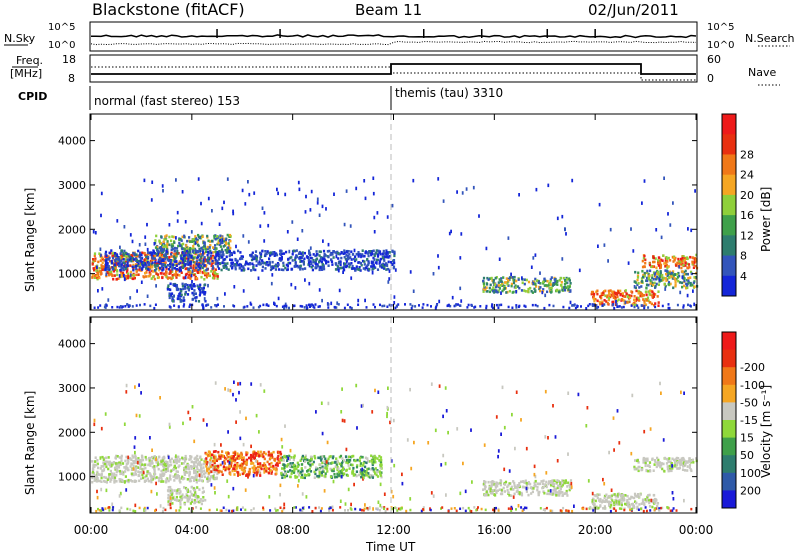  I want to click on colorbar-tick-label: 8, so click(743, 256).